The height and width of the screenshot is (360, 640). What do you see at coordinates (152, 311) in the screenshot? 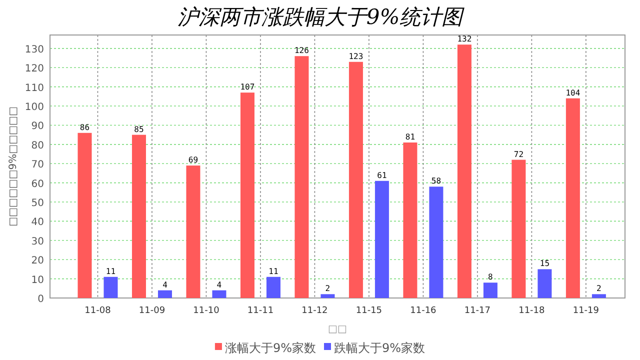
I see `x-tick-label: 11-09` at bounding box center [152, 311].